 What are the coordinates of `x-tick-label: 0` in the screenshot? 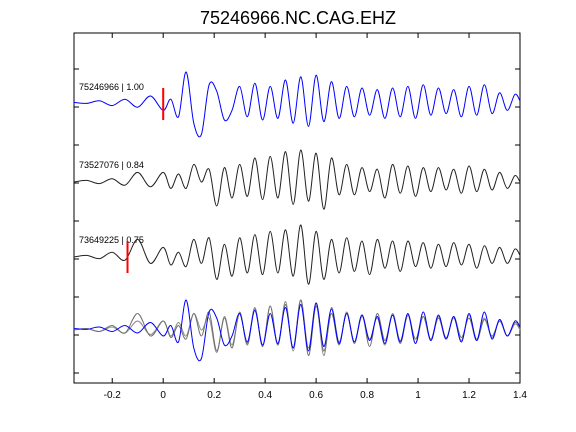 It's located at (163, 395).